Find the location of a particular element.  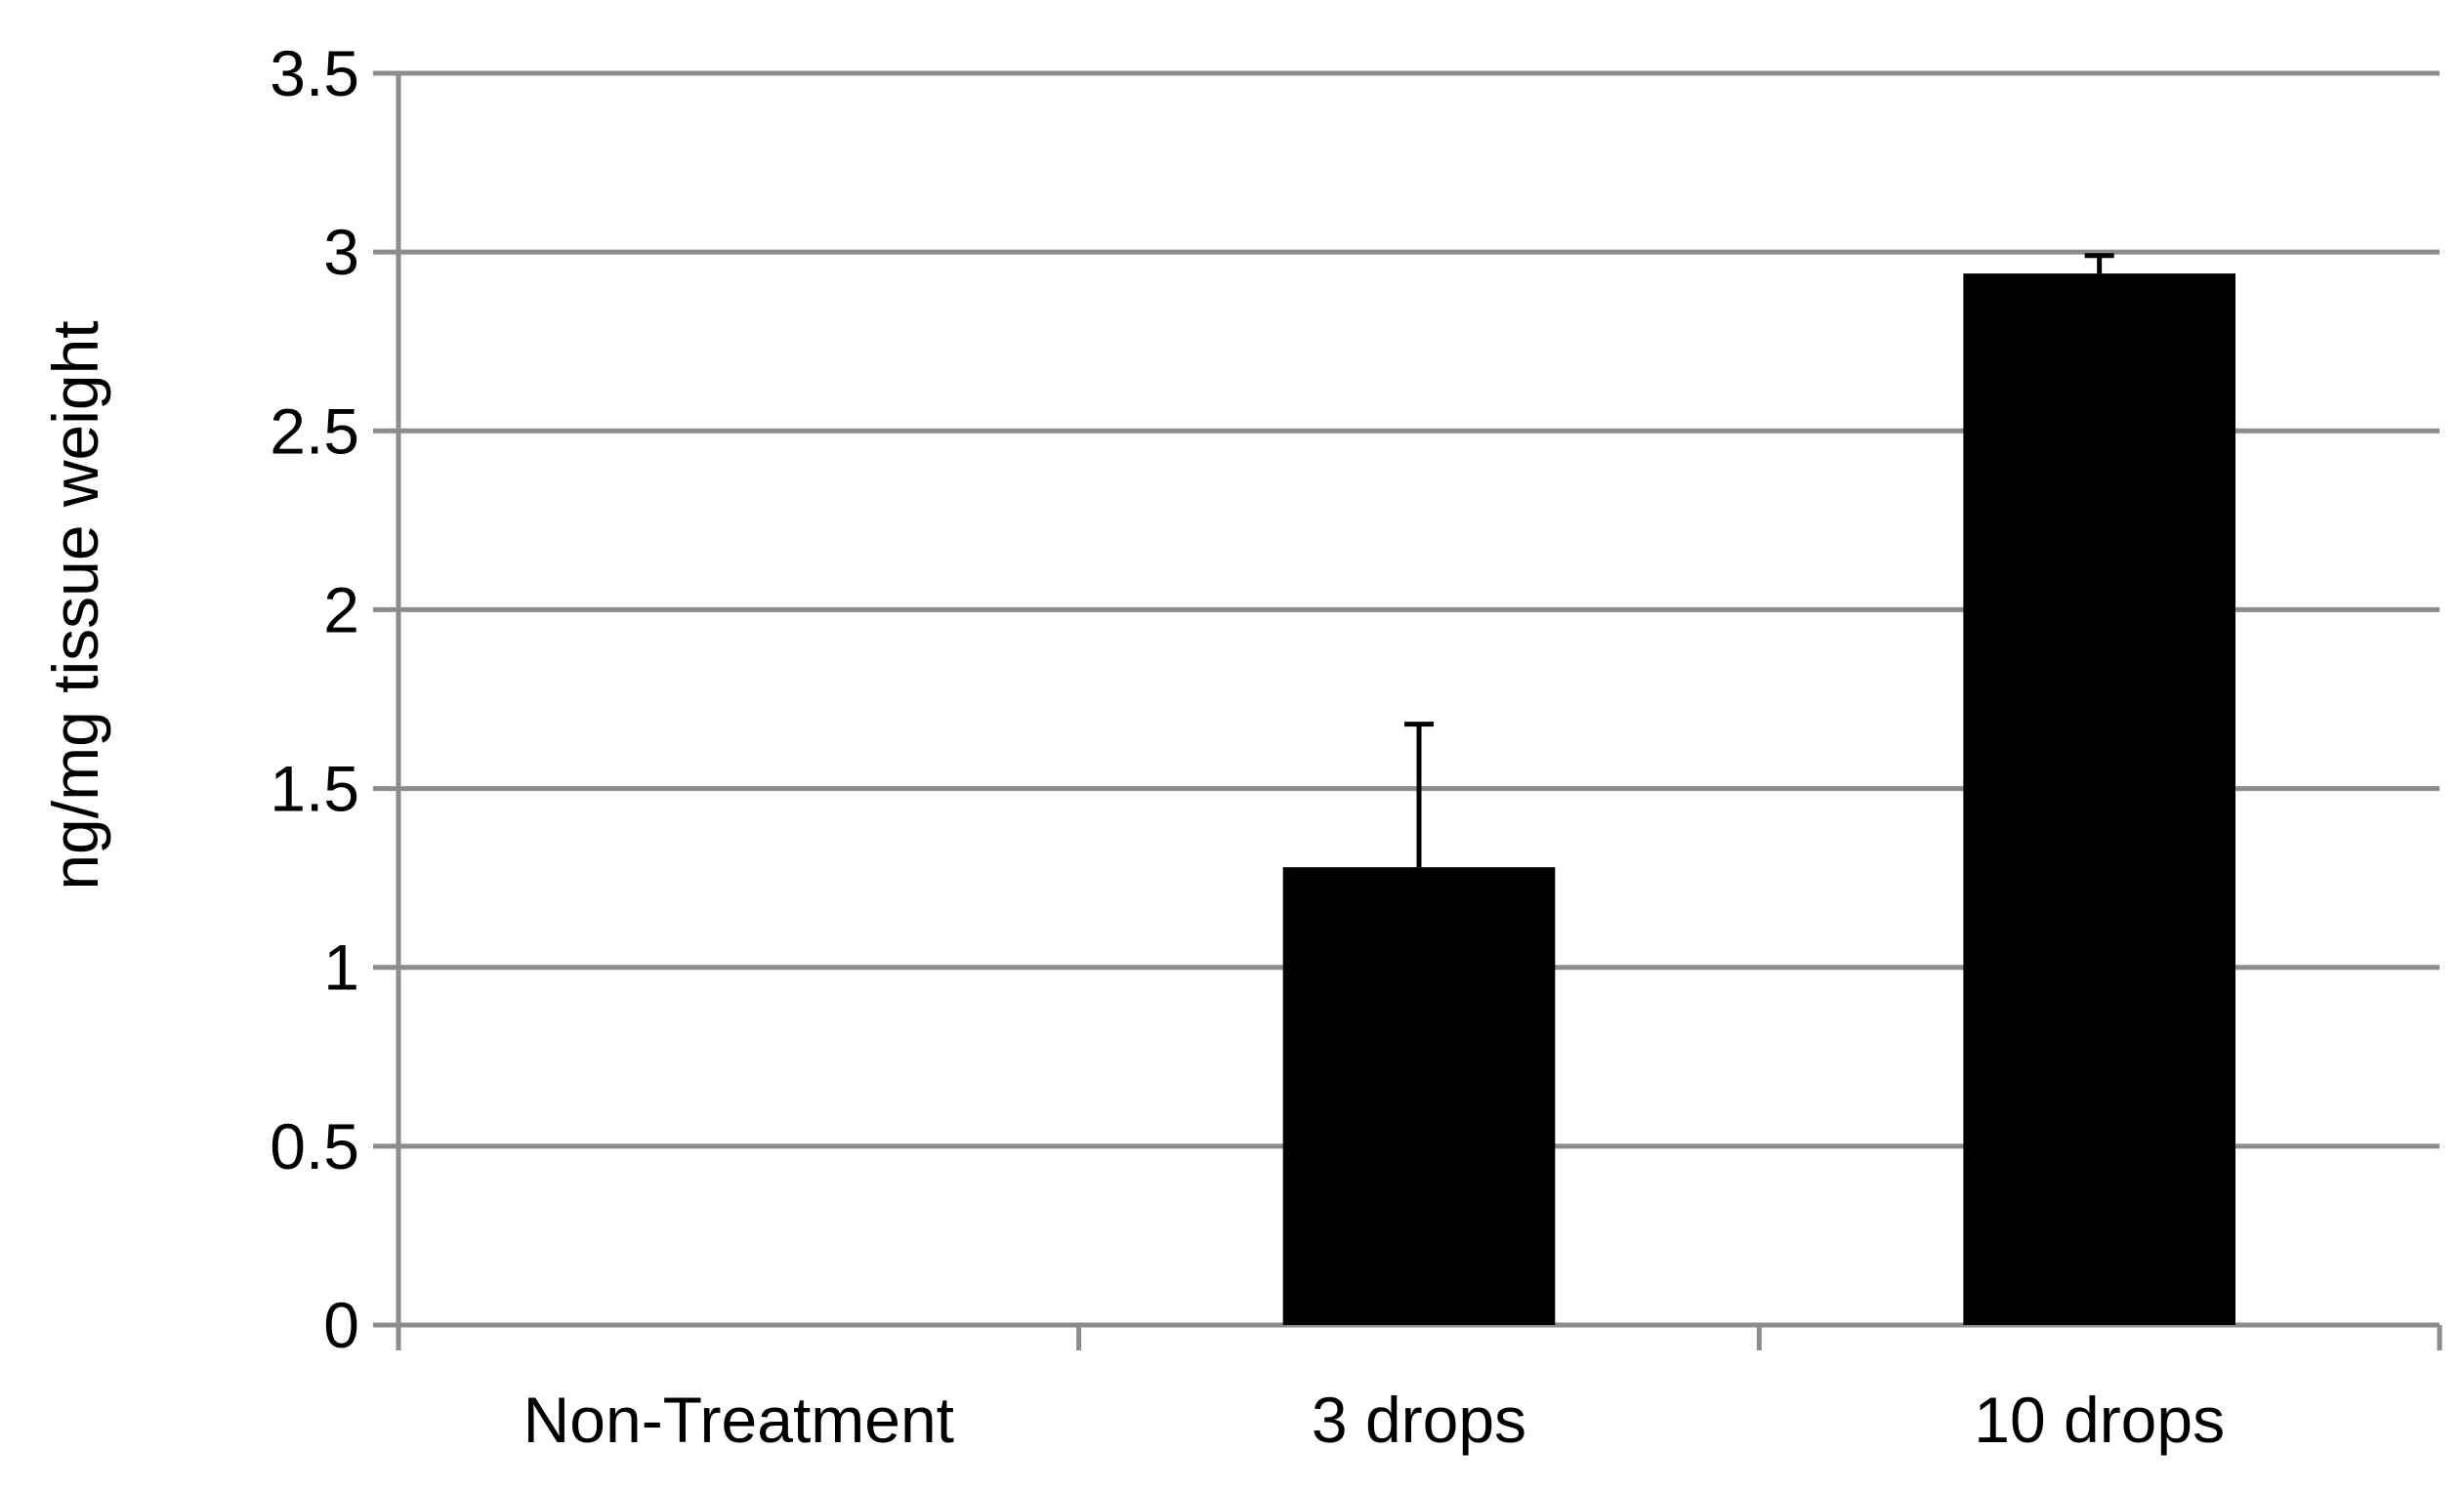

y-tick-label: 2.5 is located at coordinates (314, 430).